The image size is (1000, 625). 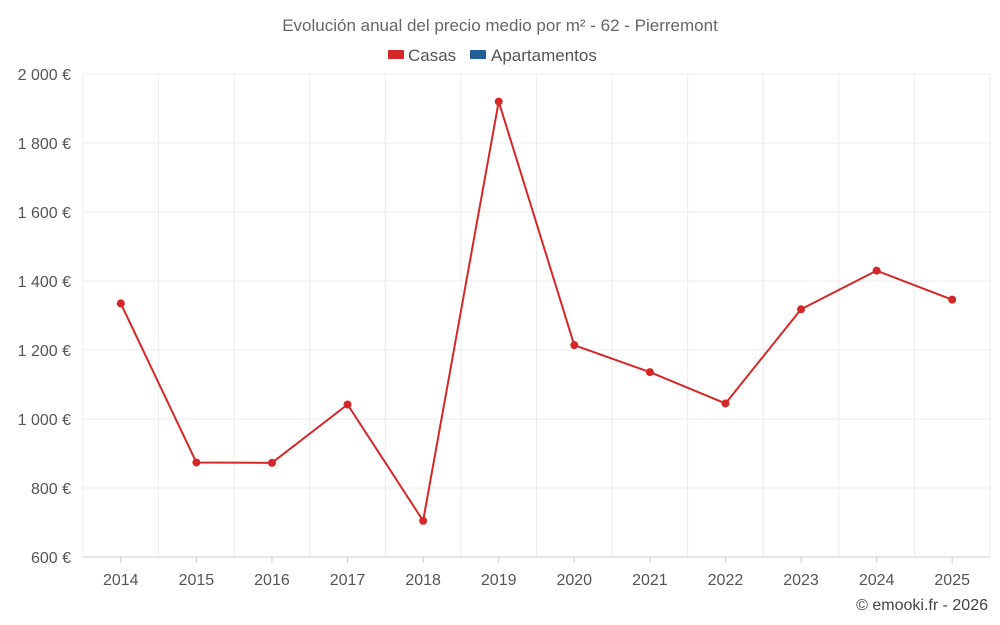 What do you see at coordinates (121, 580) in the screenshot?
I see `x-tick-label: 2014` at bounding box center [121, 580].